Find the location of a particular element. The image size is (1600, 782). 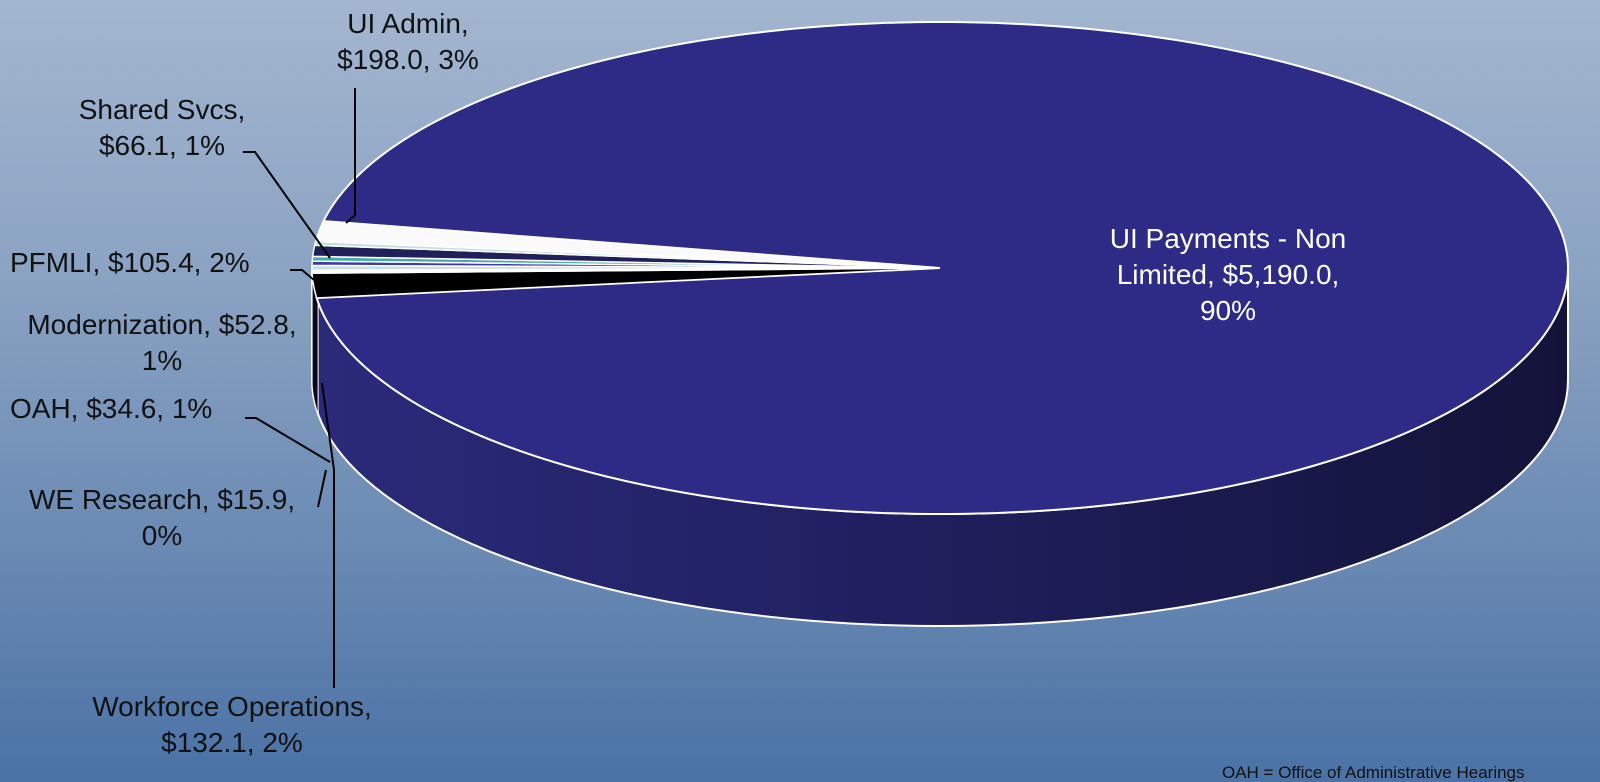

label-workforce-operations: Workforce Operations, $132.1, 2% is located at coordinates (232, 724).